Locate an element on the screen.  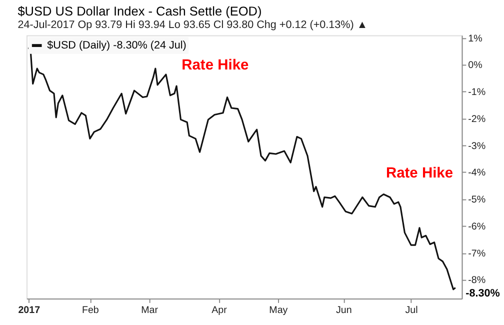
chart-title: $USD US Dollar Index - Cash Settle (EOD) is located at coordinates (140, 10).